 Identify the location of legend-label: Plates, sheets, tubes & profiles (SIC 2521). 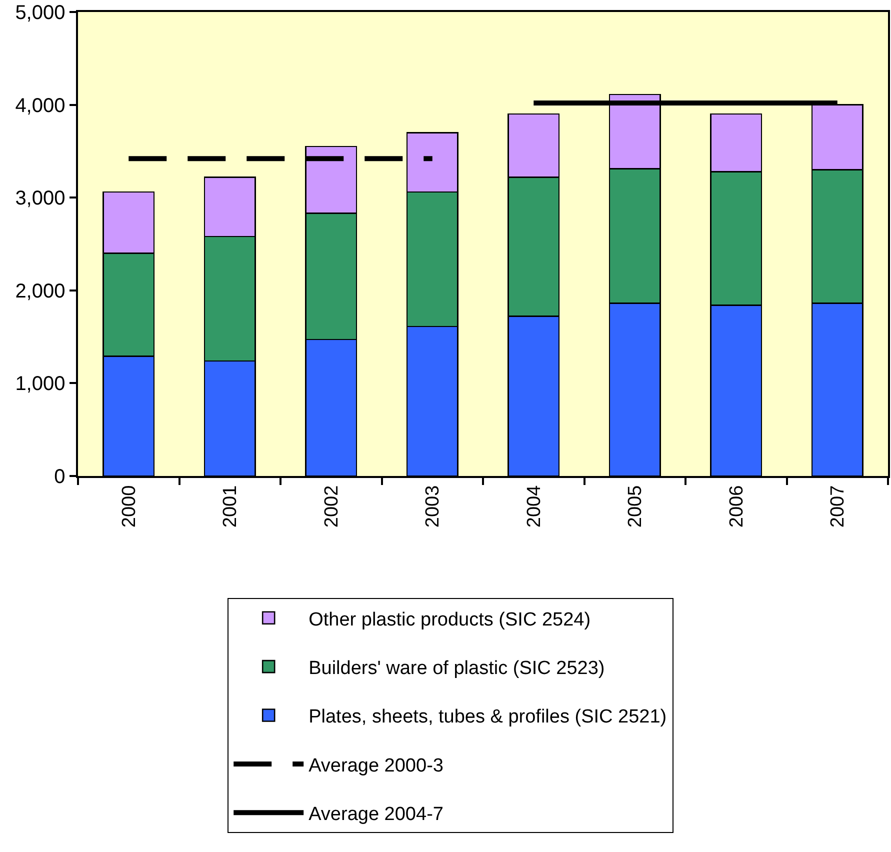
(487, 717).